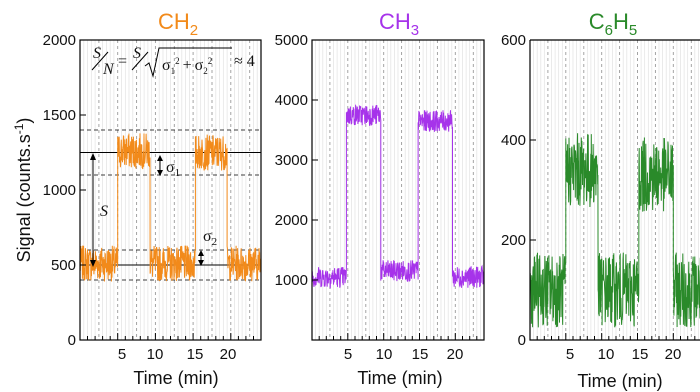  I want to click on chart-title-c6h5: C6H5, so click(613, 24).